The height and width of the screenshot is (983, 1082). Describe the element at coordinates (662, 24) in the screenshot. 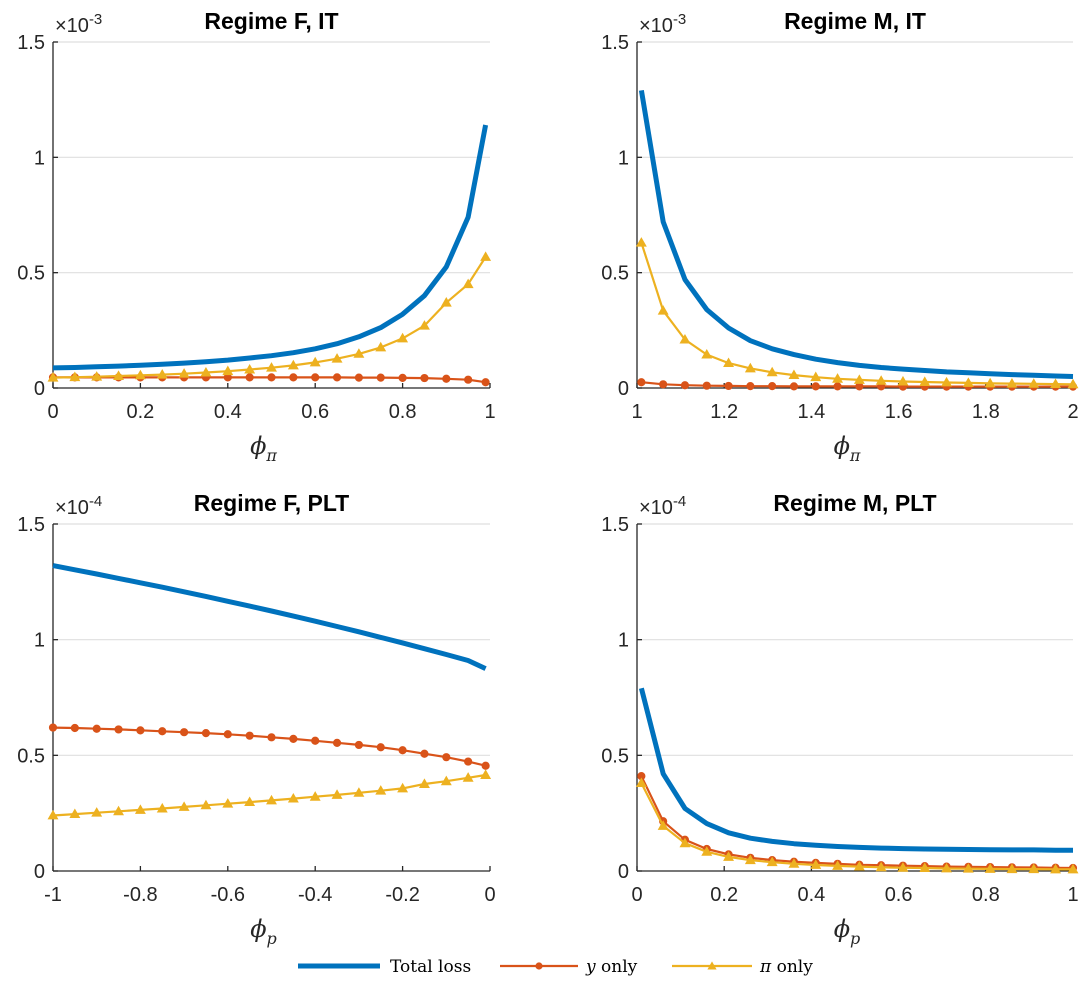

I see `y-multiplier: ×10⁻³` at that location.